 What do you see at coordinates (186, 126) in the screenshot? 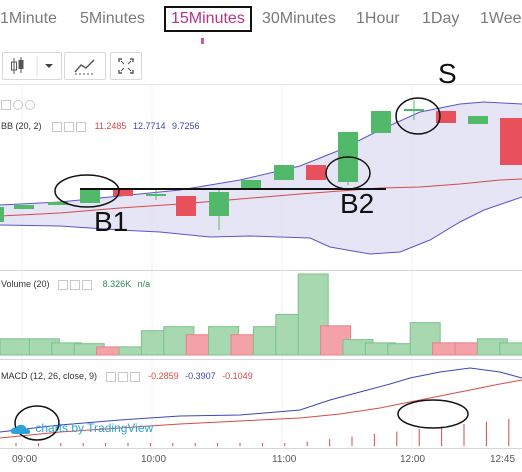
I see `bb-lower-value: 9.7256` at bounding box center [186, 126].